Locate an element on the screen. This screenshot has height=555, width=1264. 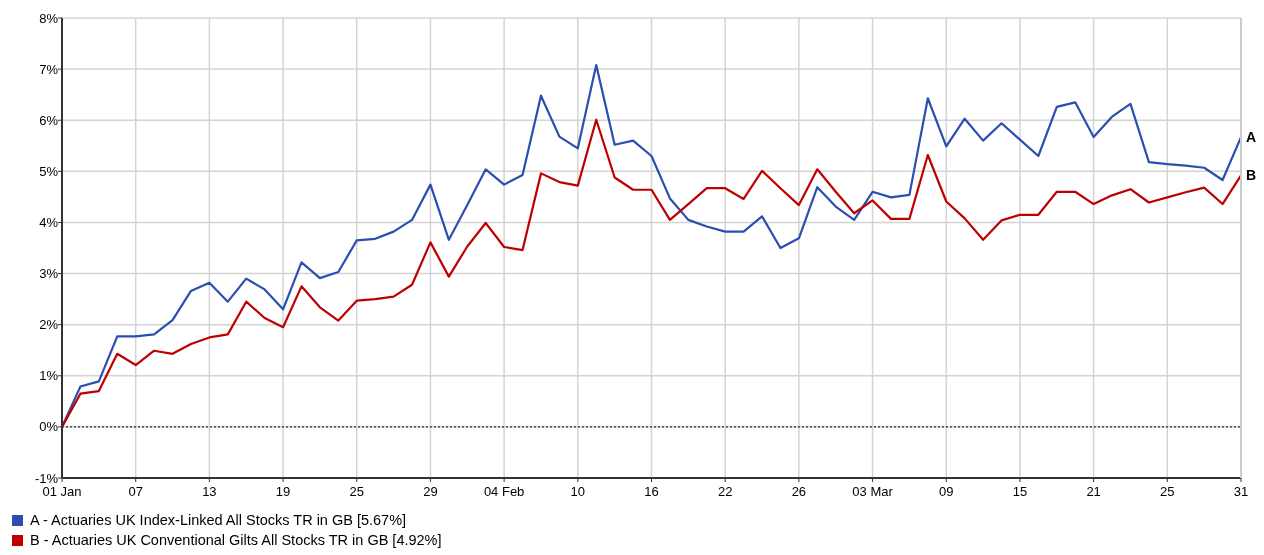
x-tick-label: 01 Jan is located at coordinates (62, 491).